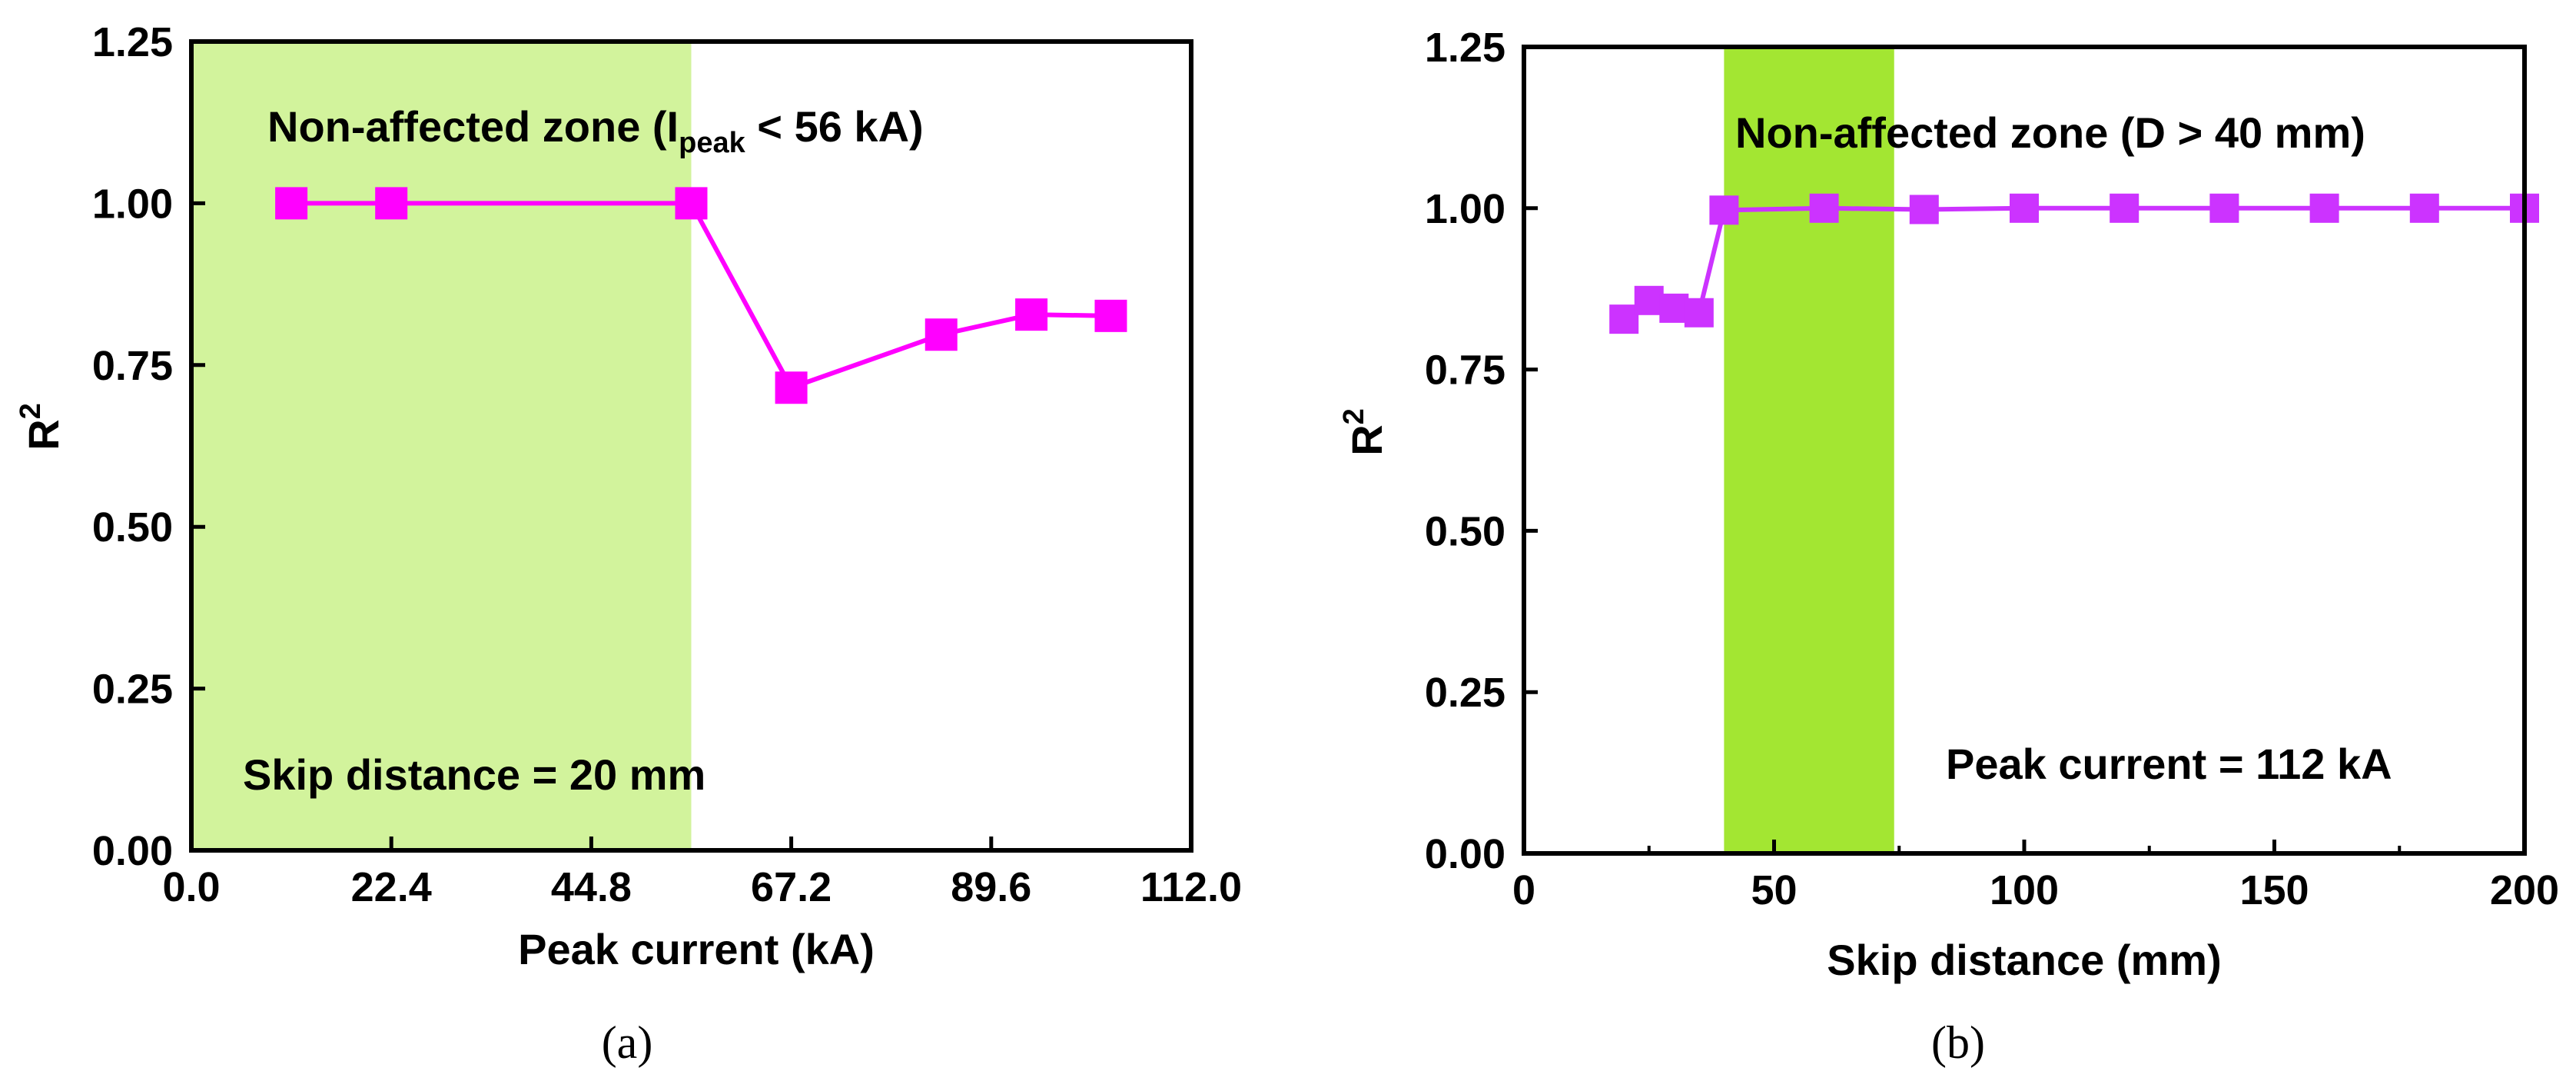  What do you see at coordinates (2050, 132) in the screenshot?
I see `zone-annotation-b: Non-affected zone (D > 40 mm)` at bounding box center [2050, 132].